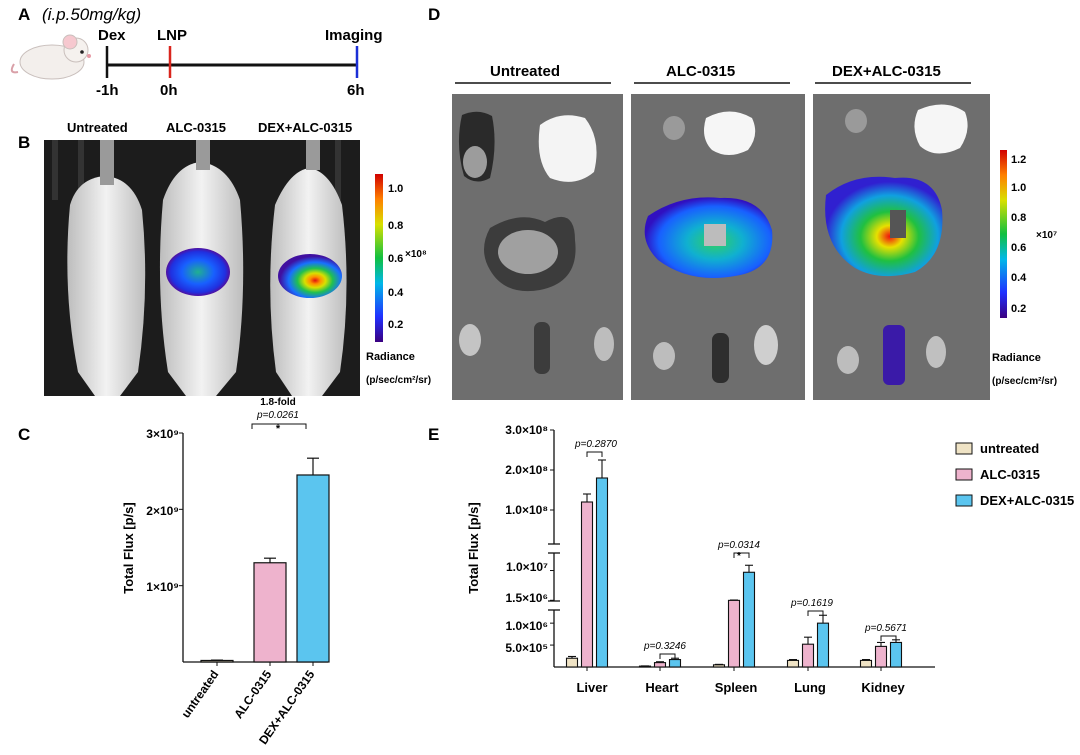  Describe the element at coordinates (162, 511) in the screenshot. I see `c-y-tick: 2×10⁹` at that location.